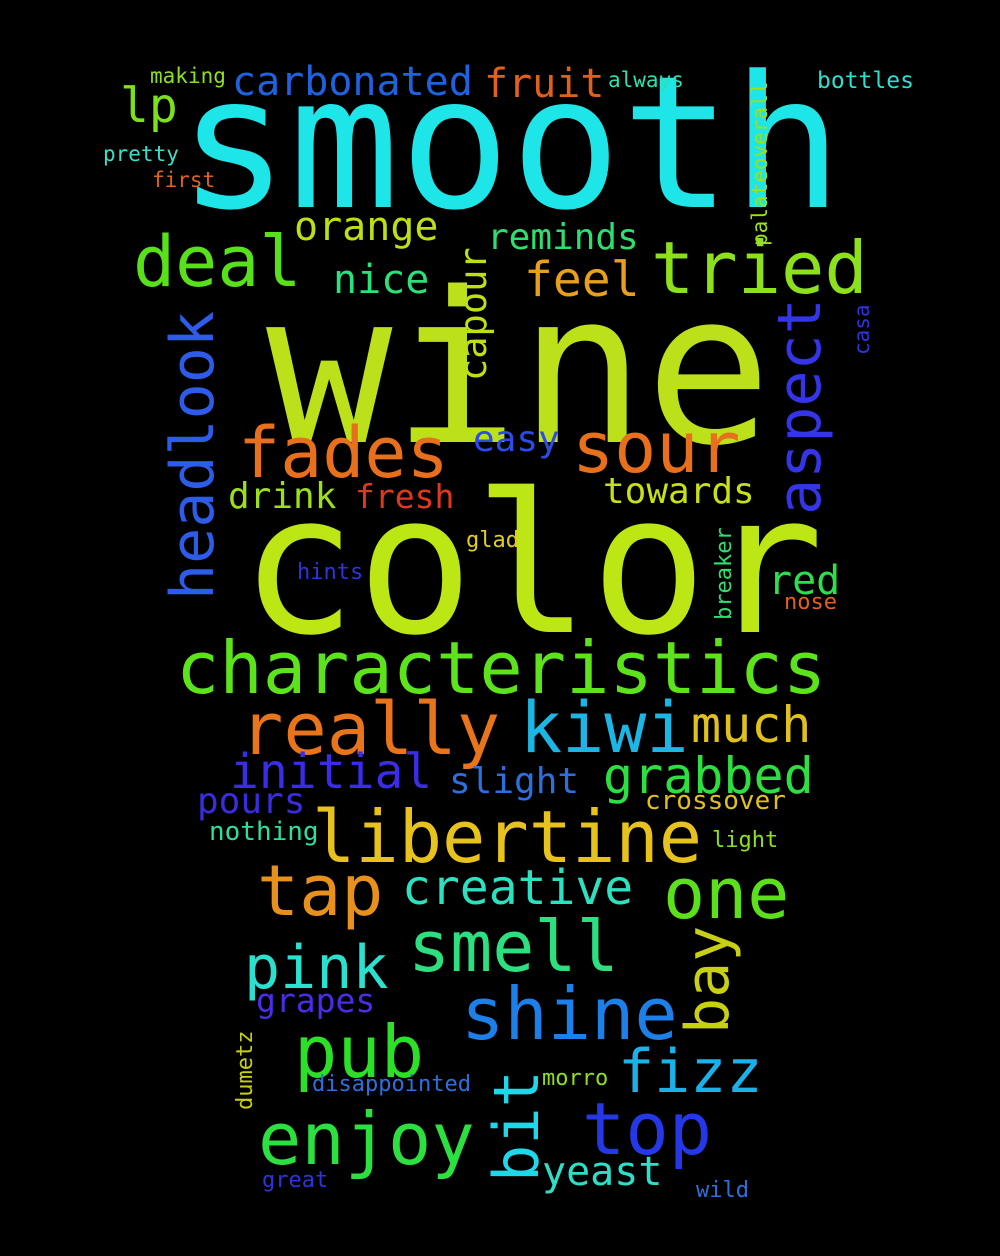 The height and width of the screenshot is (1256, 1000). I want to click on word-carbonated: carbonated, so click(352, 82).